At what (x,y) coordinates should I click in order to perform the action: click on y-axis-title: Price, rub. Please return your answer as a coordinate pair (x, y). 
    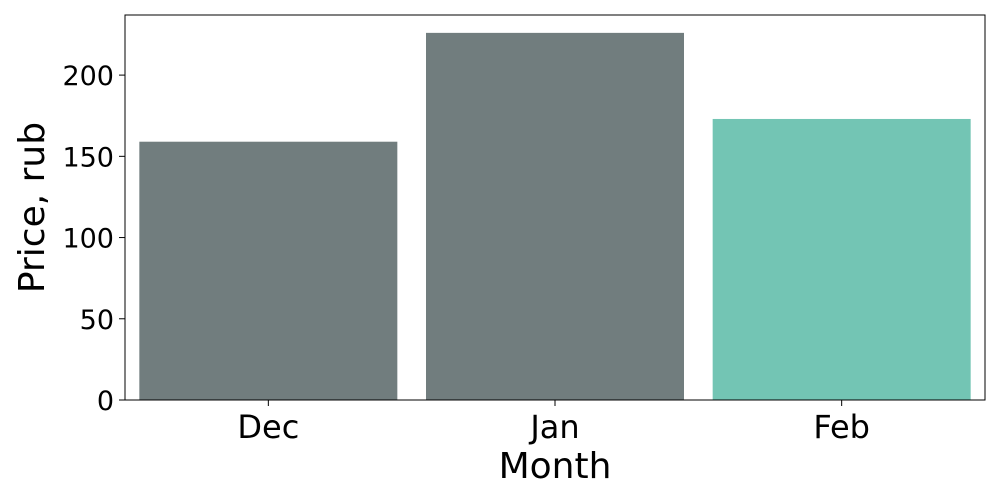
    Looking at the image, I should click on (32, 207).